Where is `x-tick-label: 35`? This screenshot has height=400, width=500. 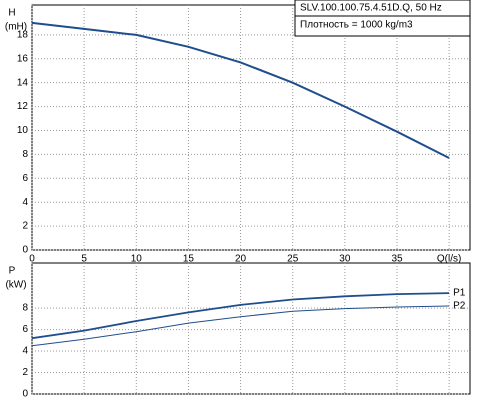 x-tick-label: 35 is located at coordinates (397, 259).